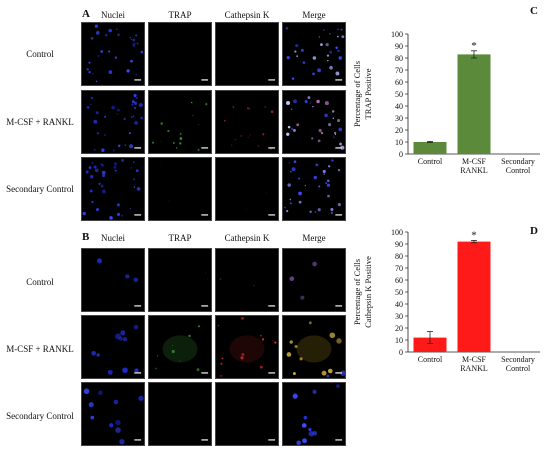 The width and height of the screenshot is (550, 450). What do you see at coordinates (314, 122) in the screenshot?
I see `panel-a-tile-mcsf-rankl-merge` at bounding box center [314, 122].